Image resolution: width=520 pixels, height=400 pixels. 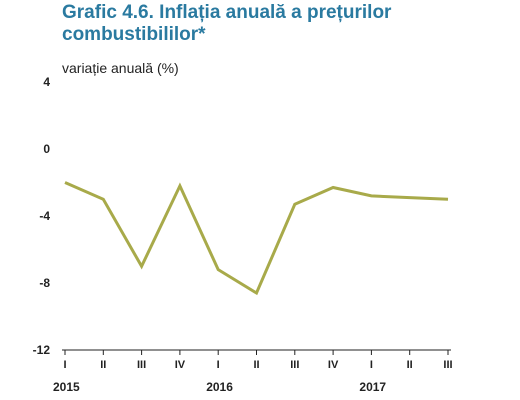 I want to click on y-axis-unit-label: variație anuală (%), so click(x=120, y=68).